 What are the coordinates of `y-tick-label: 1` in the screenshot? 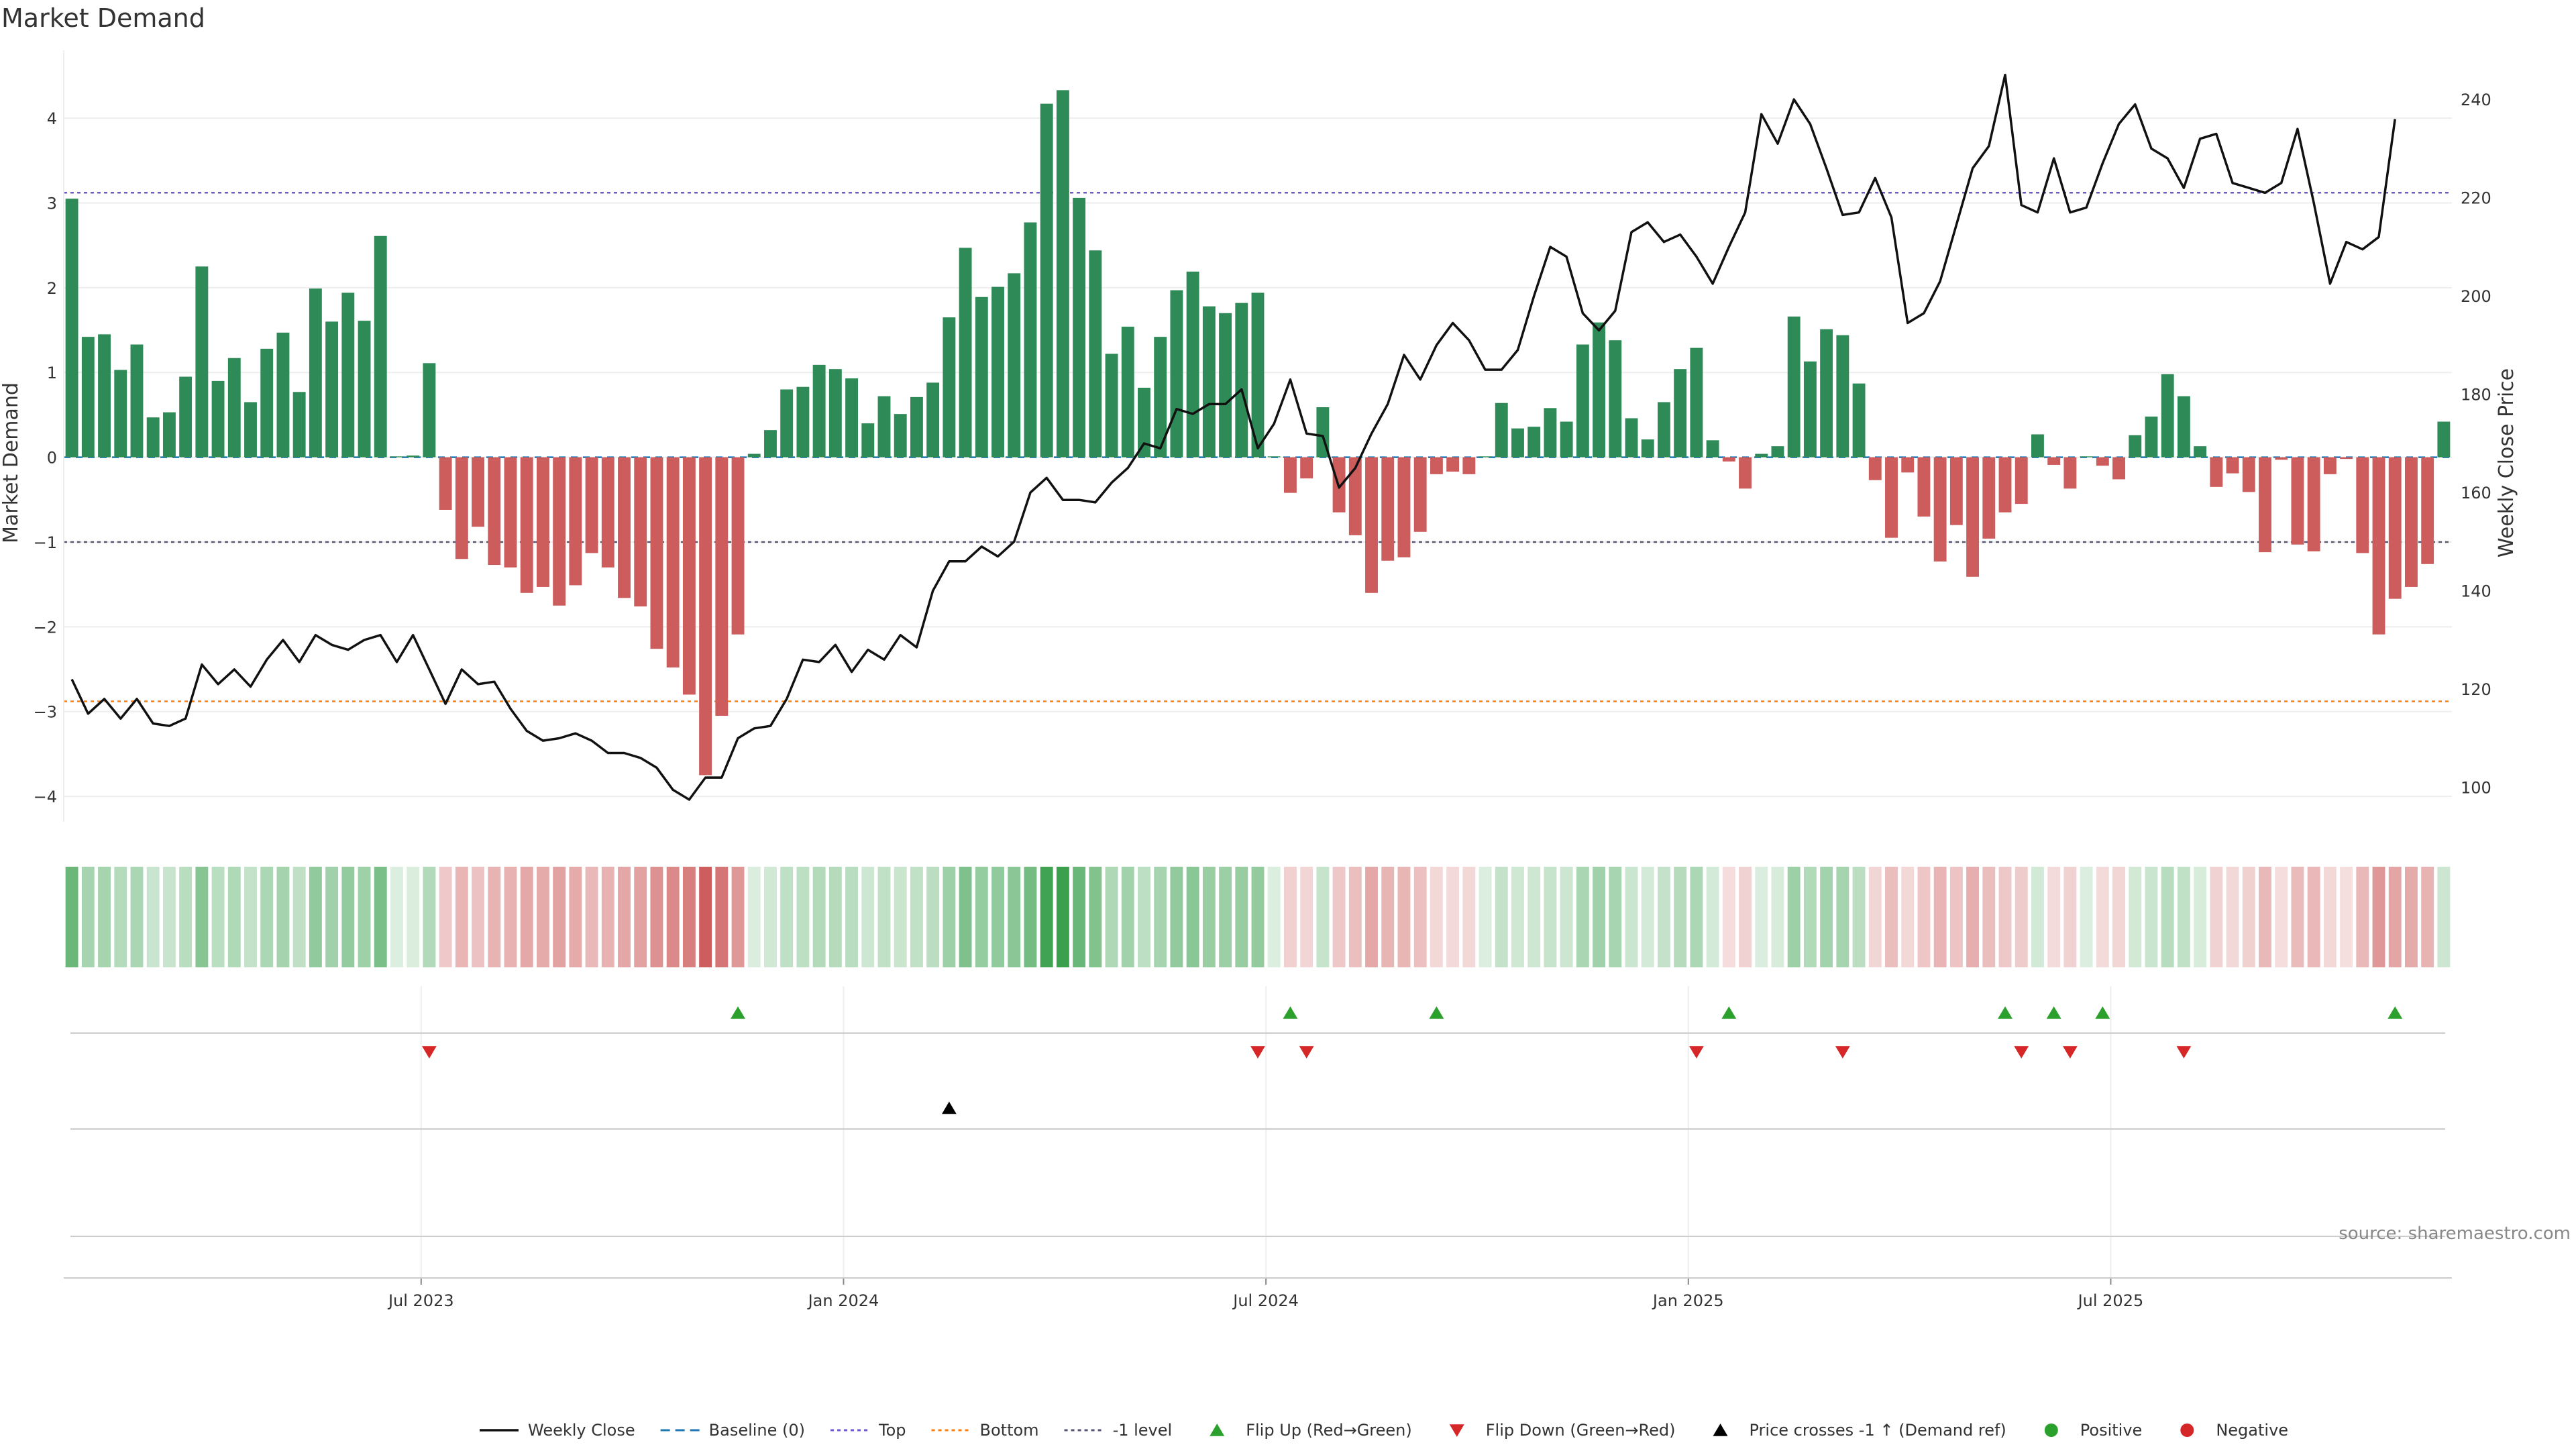 It's located at (52, 373).